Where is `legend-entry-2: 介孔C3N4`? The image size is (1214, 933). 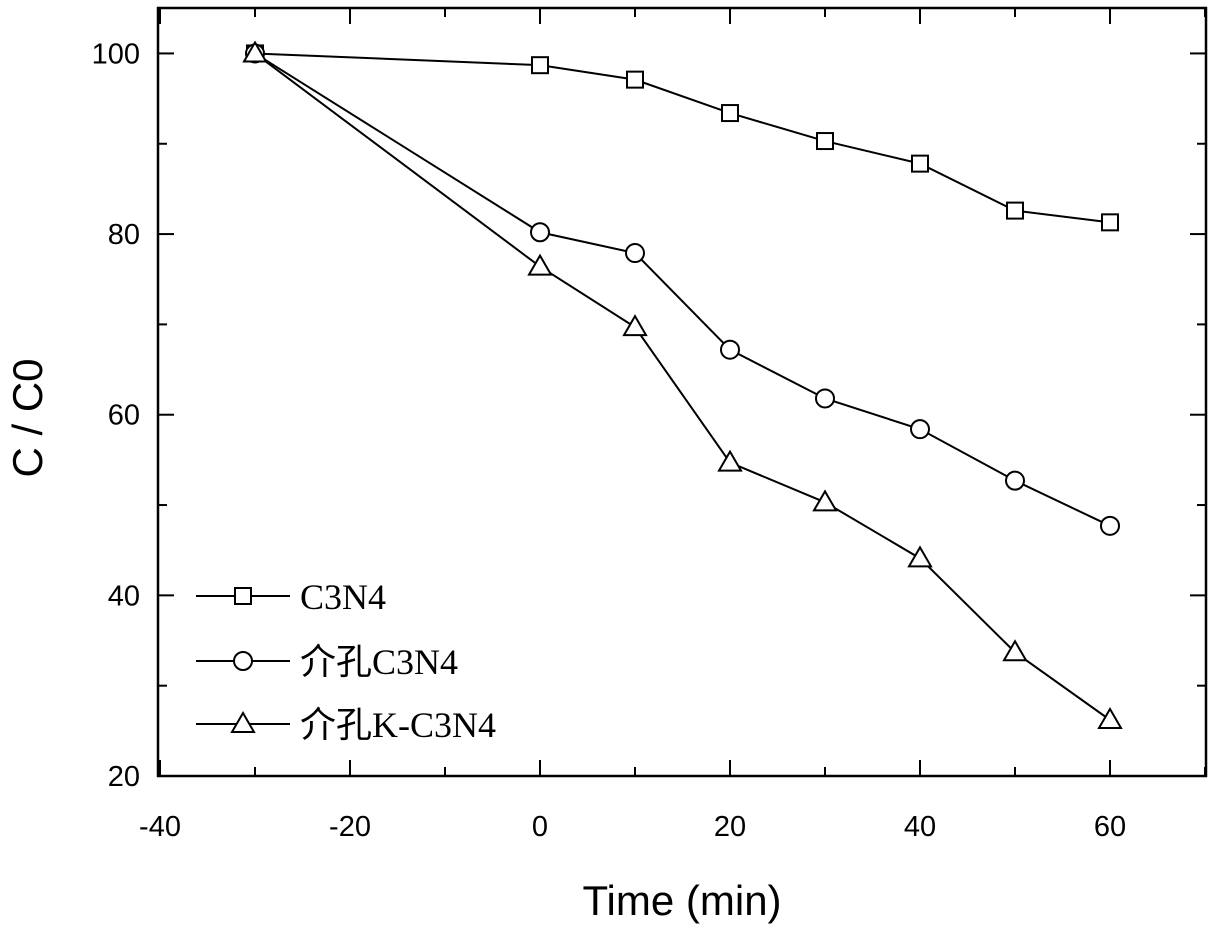 legend-entry-2: 介孔C3N4 is located at coordinates (327, 662).